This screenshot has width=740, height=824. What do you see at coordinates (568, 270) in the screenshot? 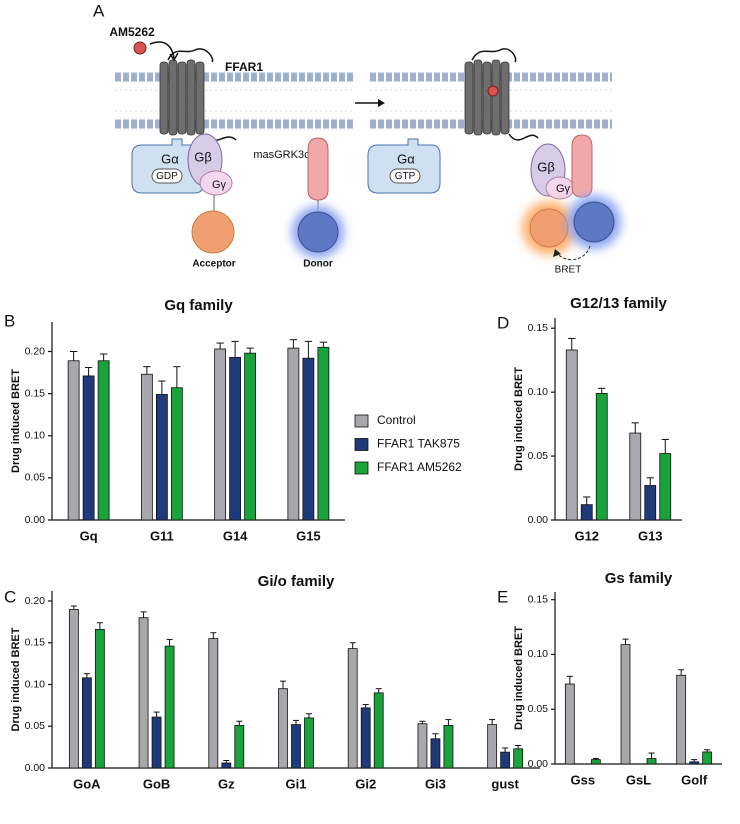
I see `bret-label: BRET` at bounding box center [568, 270].